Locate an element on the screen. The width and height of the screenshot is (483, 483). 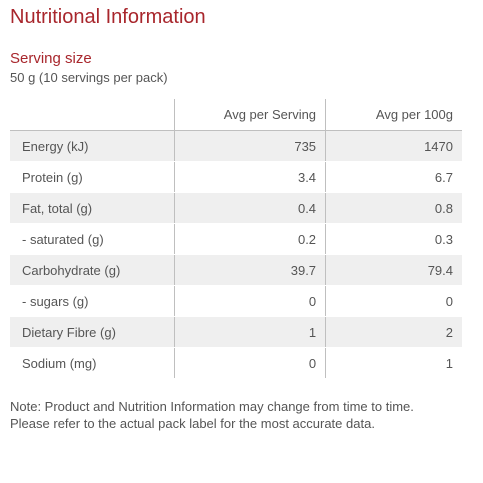
value-per-100g: 0 is located at coordinates (393, 301).